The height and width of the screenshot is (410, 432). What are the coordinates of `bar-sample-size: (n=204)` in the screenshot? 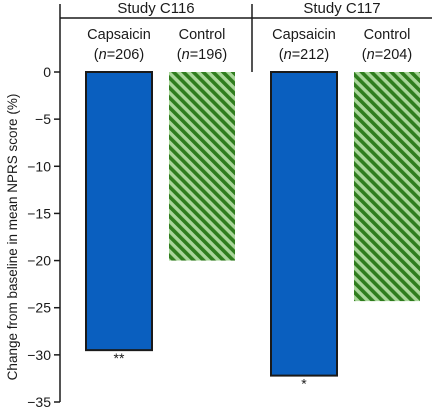 It's located at (387, 55).